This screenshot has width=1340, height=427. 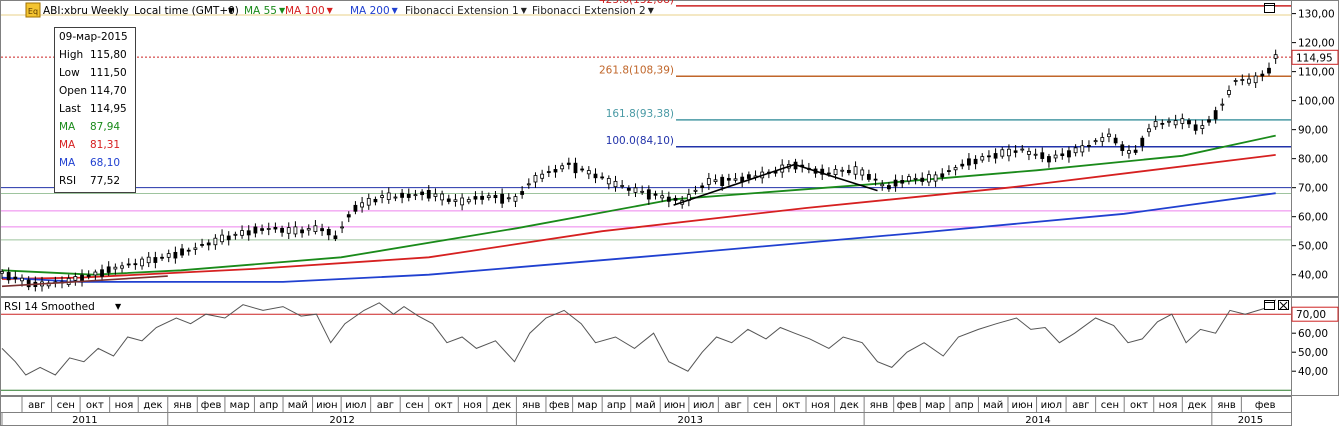 I want to click on rsi-tick-label: 60,00, so click(x=1313, y=334).